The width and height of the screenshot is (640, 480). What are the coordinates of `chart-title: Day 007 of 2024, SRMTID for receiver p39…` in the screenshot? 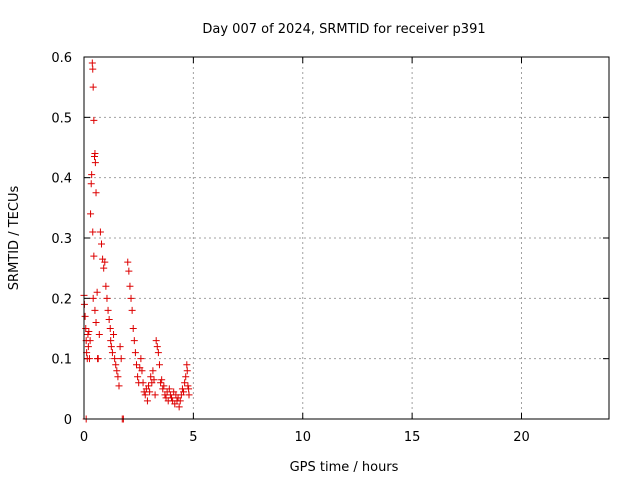 It's located at (343, 29).